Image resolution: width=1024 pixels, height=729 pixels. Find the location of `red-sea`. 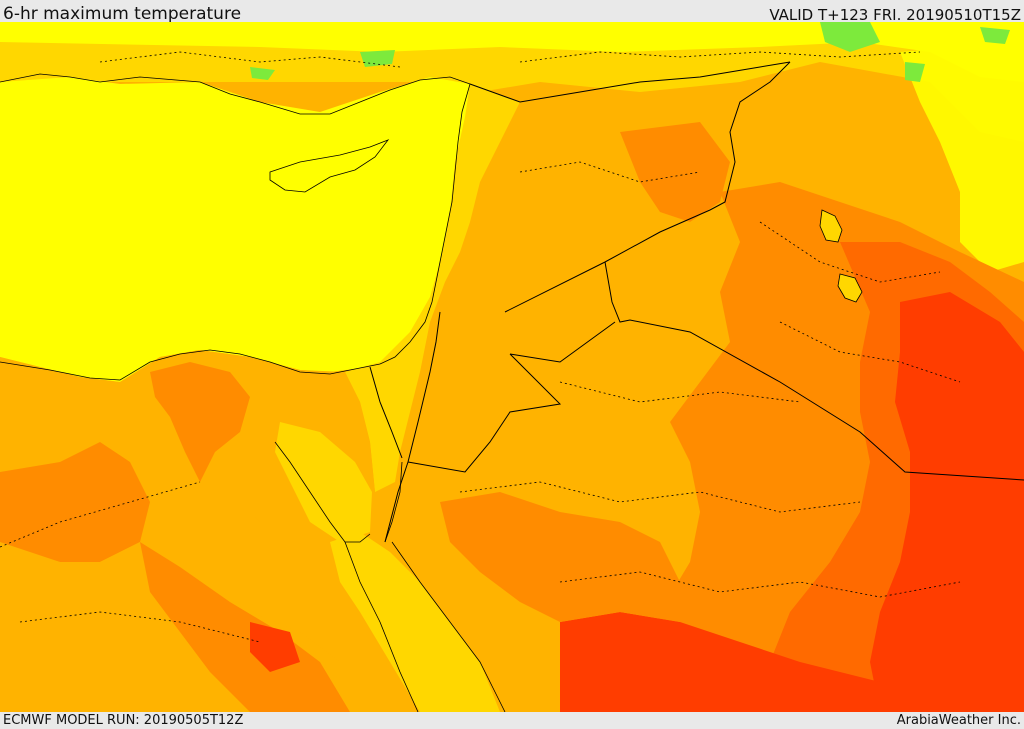

red-sea is located at coordinates (415, 622).